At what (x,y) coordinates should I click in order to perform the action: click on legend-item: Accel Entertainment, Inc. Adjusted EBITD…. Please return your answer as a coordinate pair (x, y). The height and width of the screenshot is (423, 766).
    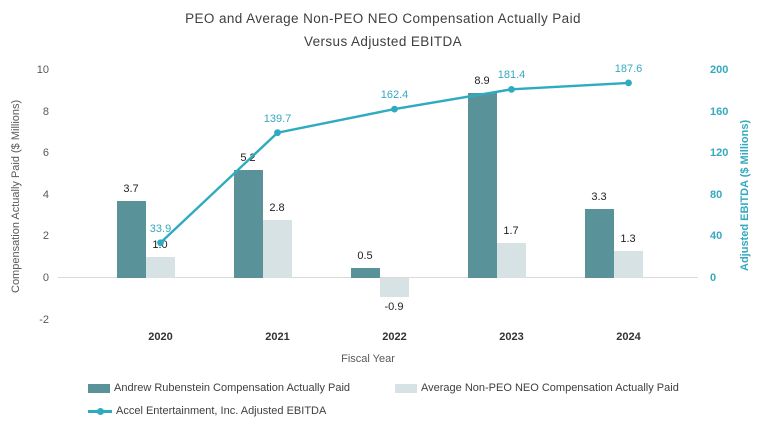
    Looking at the image, I should click on (207, 411).